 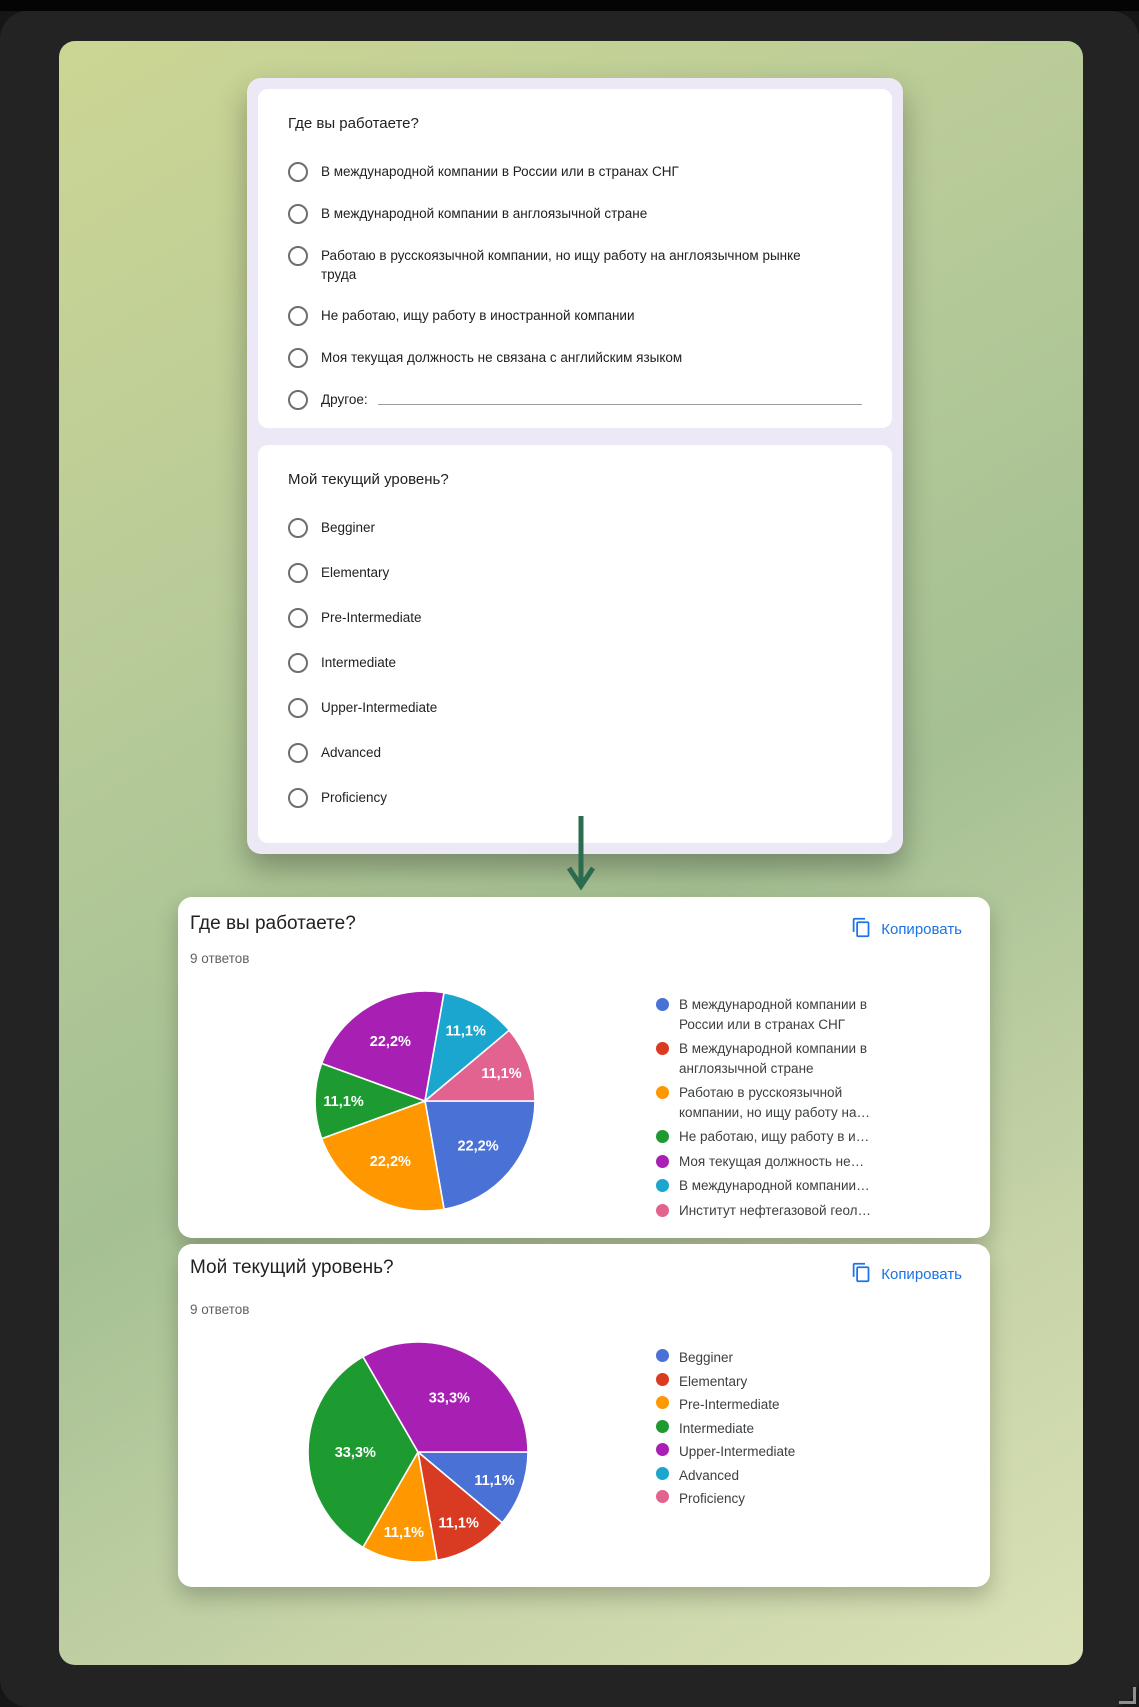 What do you see at coordinates (729, 1404) in the screenshot?
I see `legend-label: Pre-Intermediate` at bounding box center [729, 1404].